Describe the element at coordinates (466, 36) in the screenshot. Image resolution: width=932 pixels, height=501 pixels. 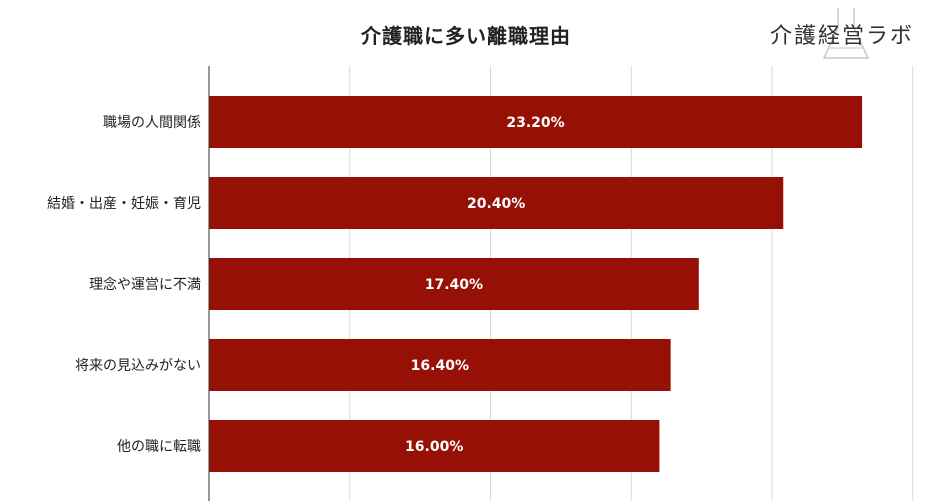
I see `chart-title: 介護職に多い離職理由` at that location.